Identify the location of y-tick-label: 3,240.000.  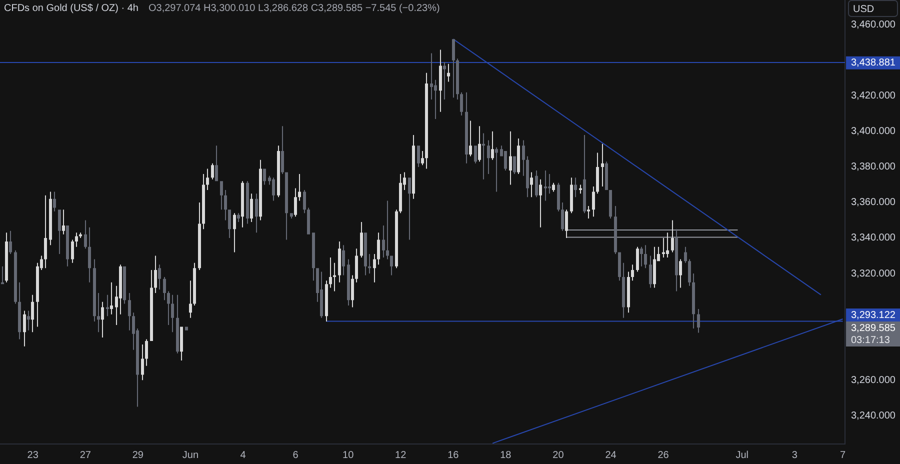
(873, 416).